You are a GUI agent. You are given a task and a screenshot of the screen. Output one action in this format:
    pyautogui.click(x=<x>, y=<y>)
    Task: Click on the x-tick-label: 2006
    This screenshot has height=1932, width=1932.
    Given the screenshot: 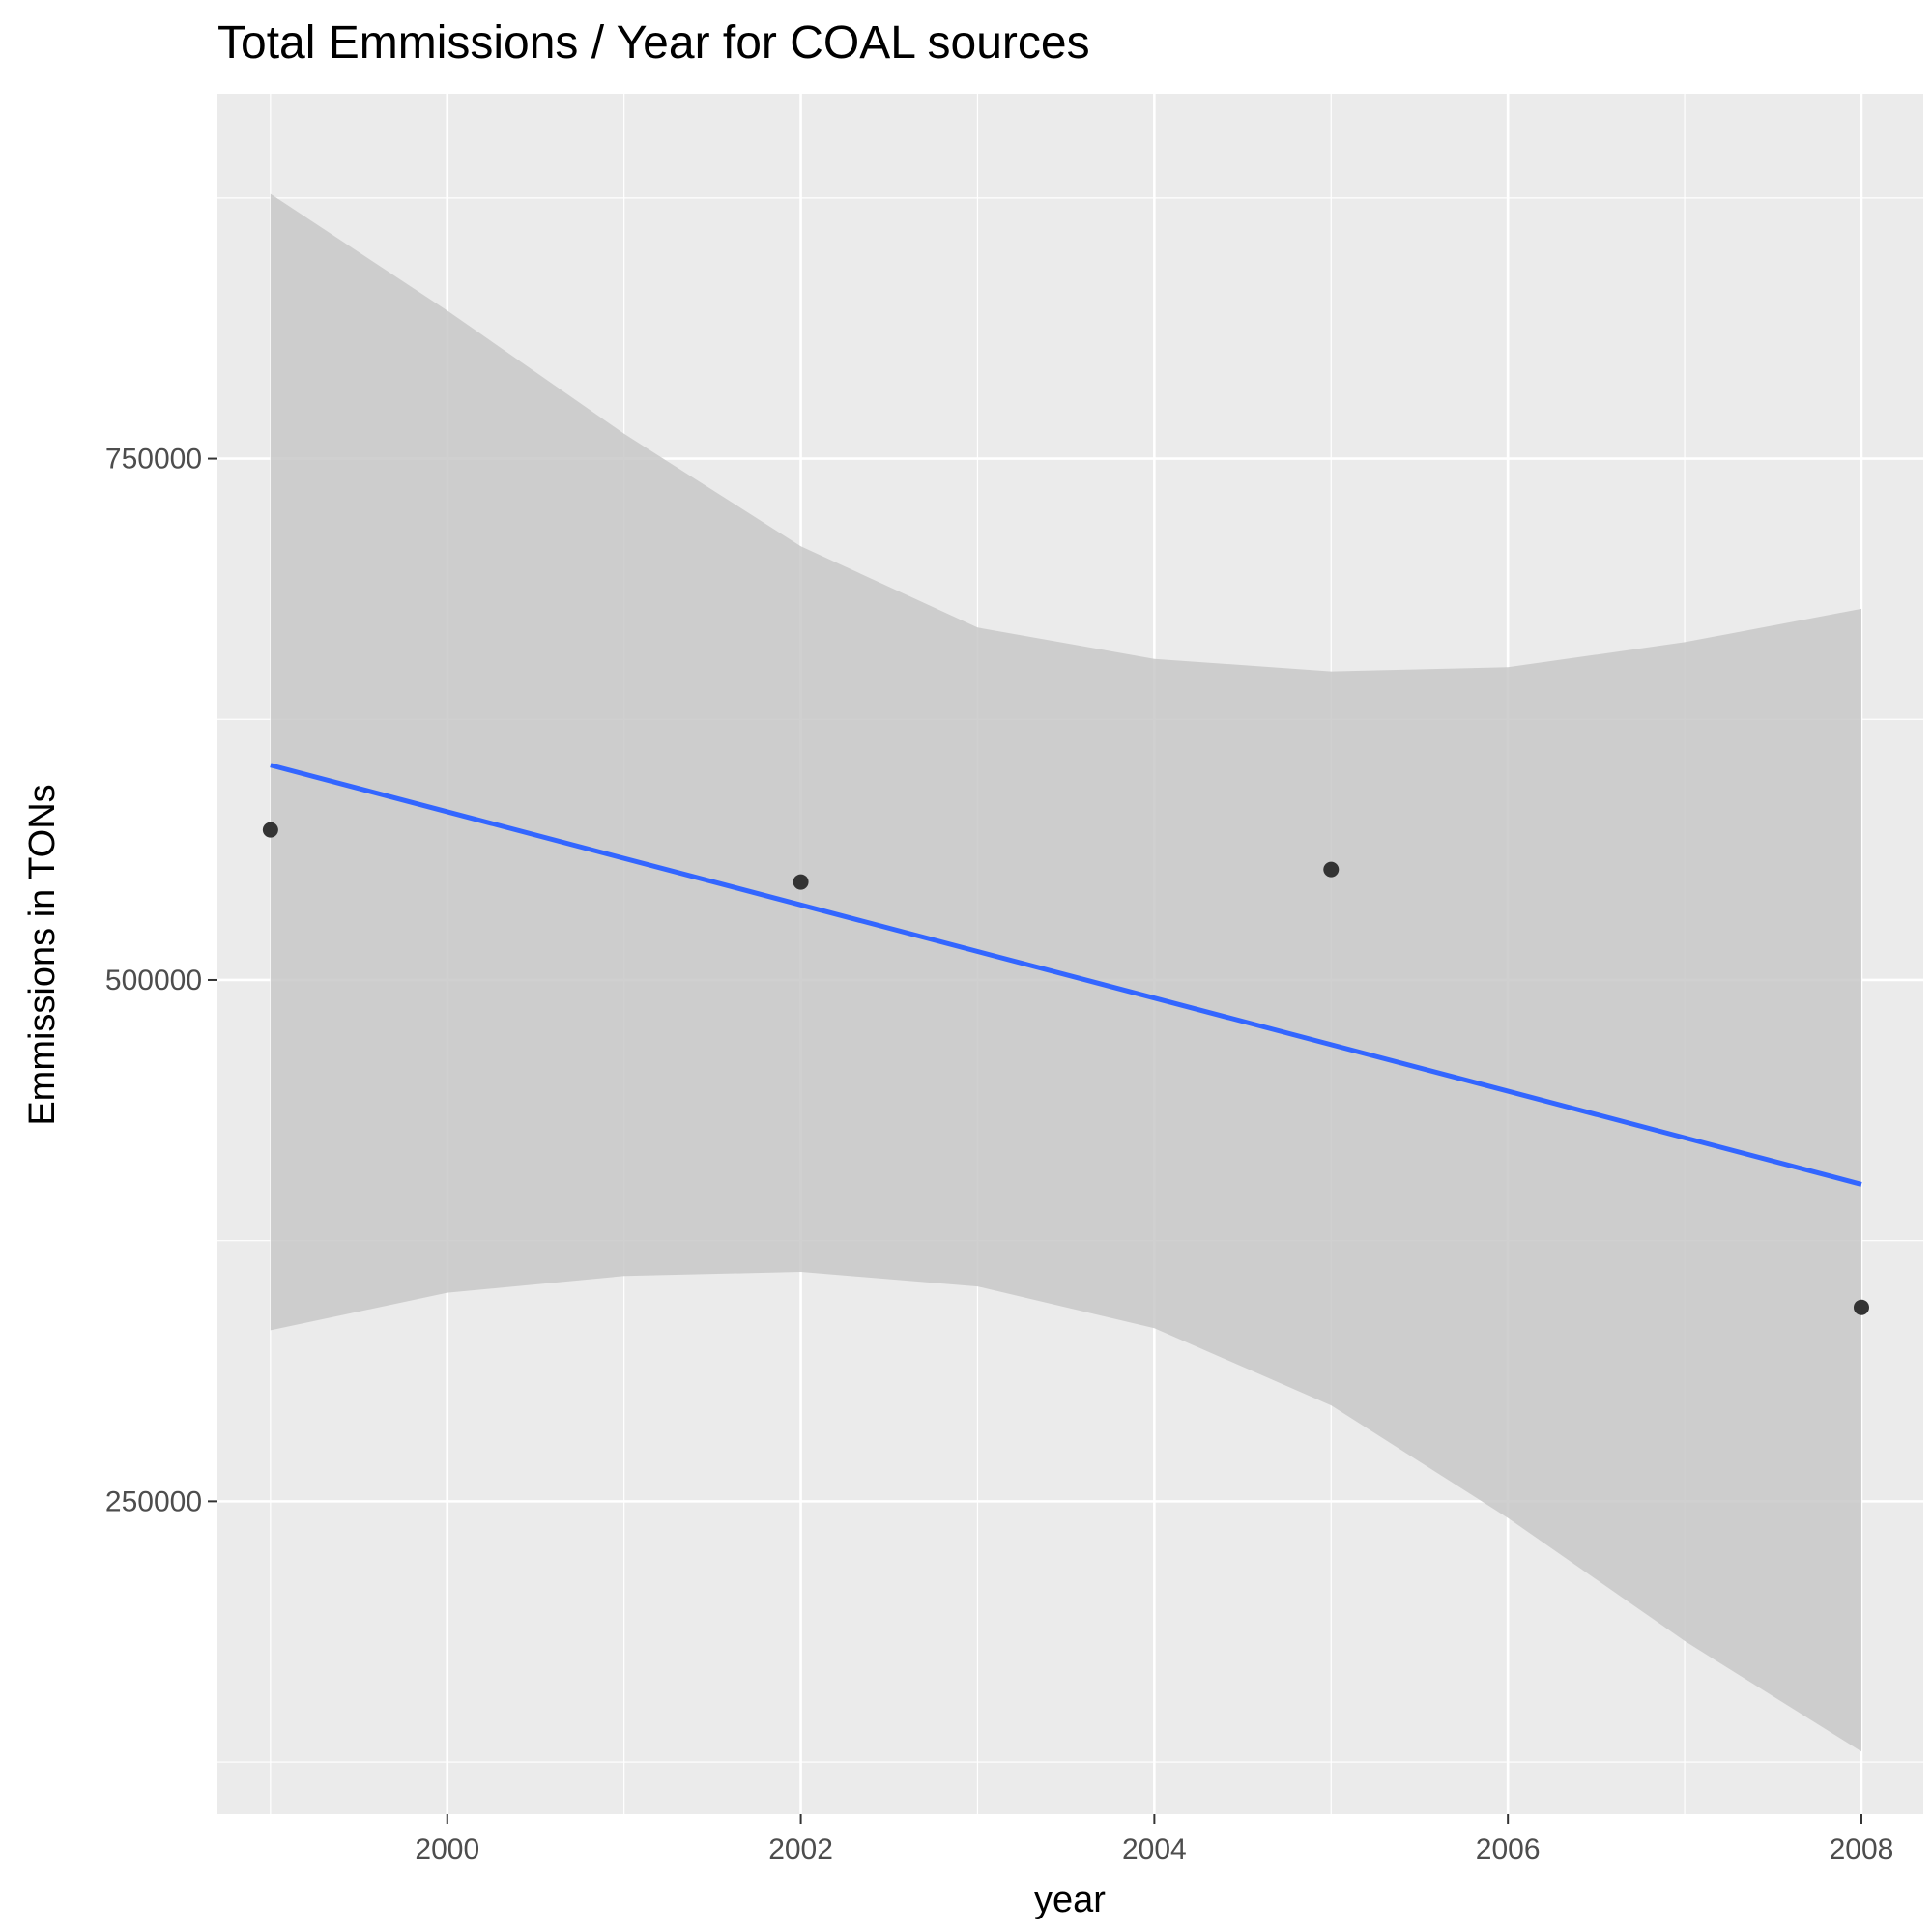 What is the action you would take?
    pyautogui.click(x=1509, y=1849)
    